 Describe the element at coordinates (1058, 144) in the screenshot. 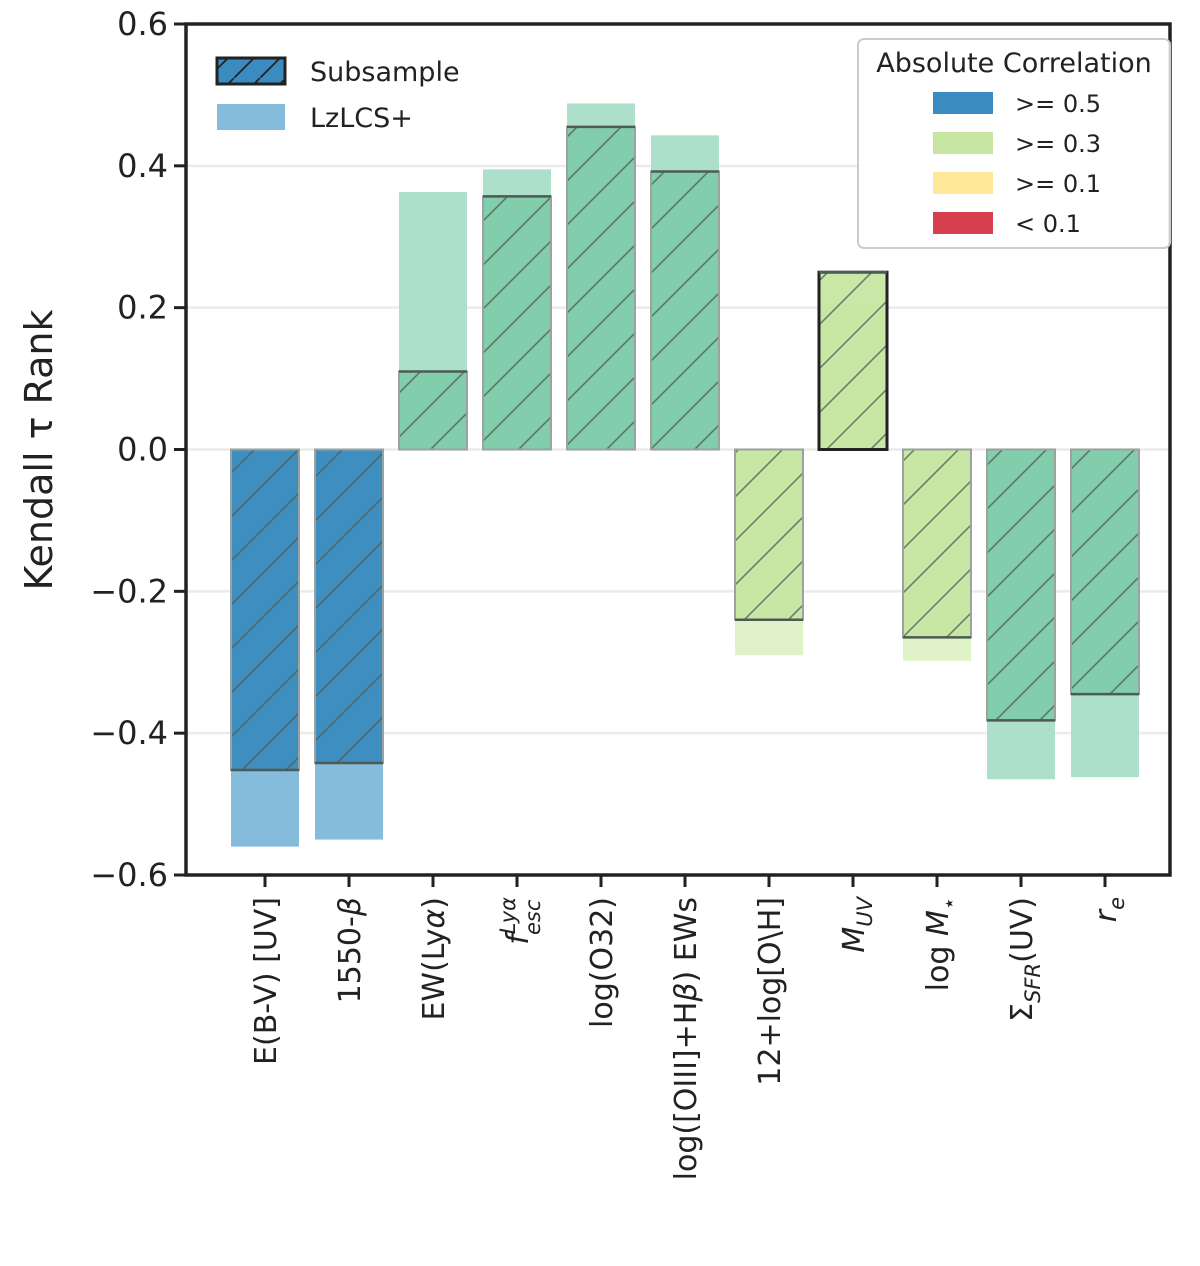

I see `svg-text: >= 0.3` at that location.